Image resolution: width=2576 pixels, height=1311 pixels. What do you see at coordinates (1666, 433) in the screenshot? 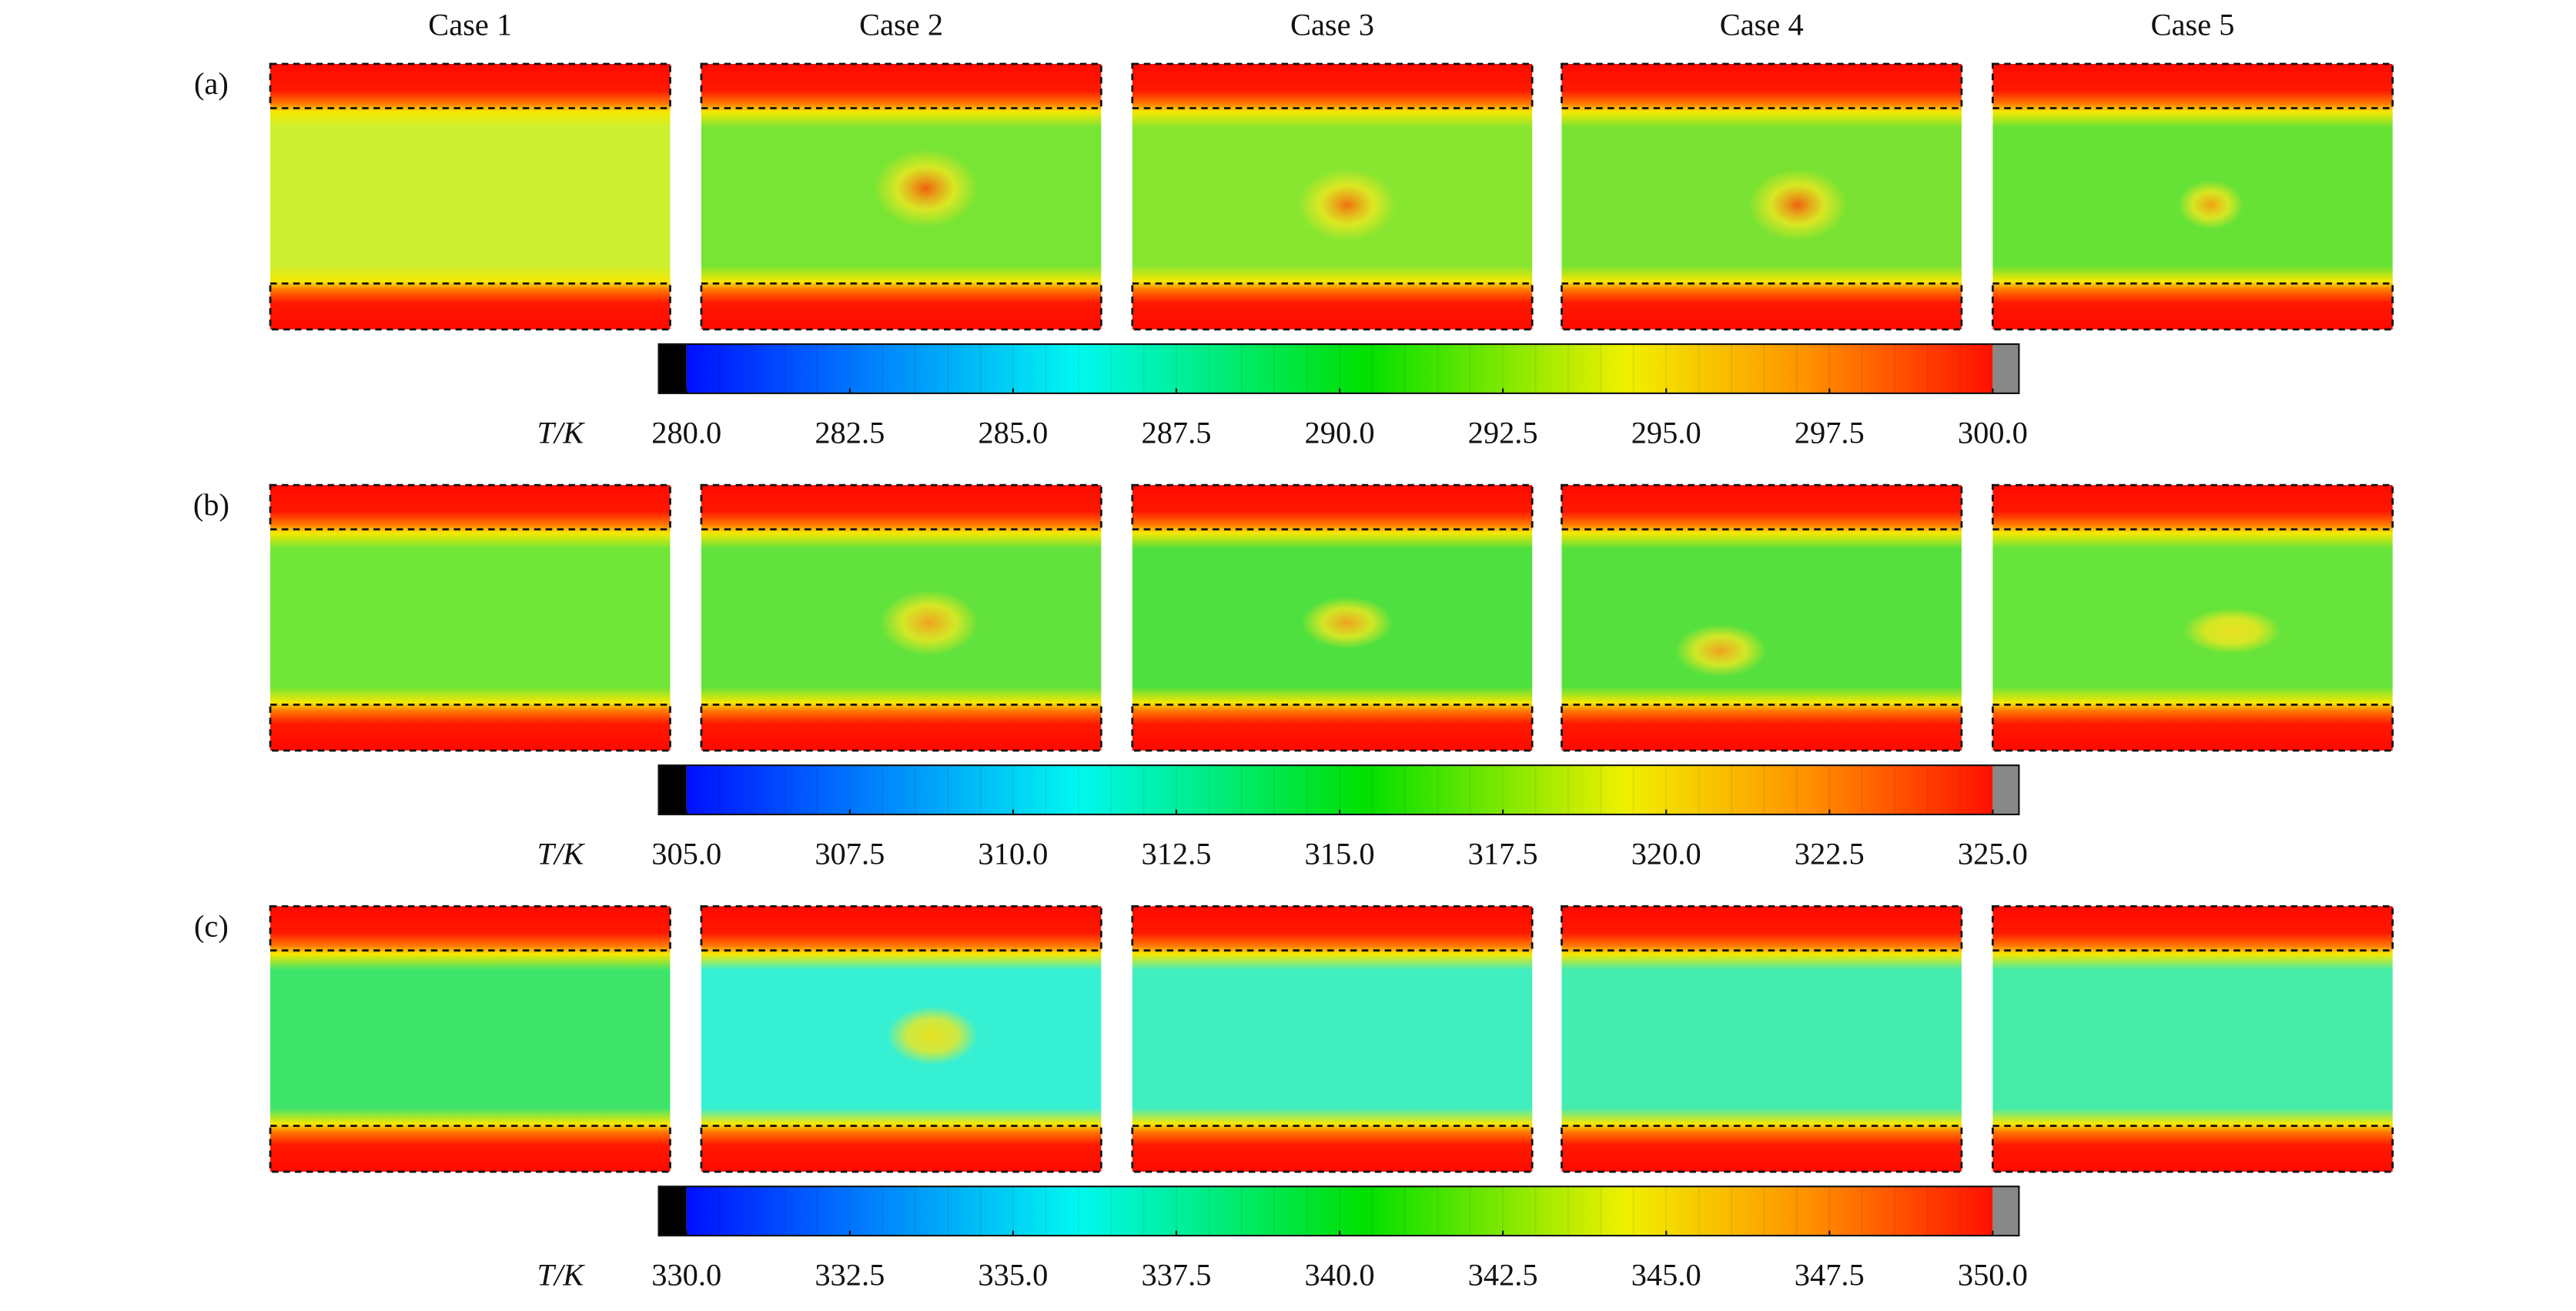
I see `colorbar-tick-label: 295.0` at bounding box center [1666, 433].